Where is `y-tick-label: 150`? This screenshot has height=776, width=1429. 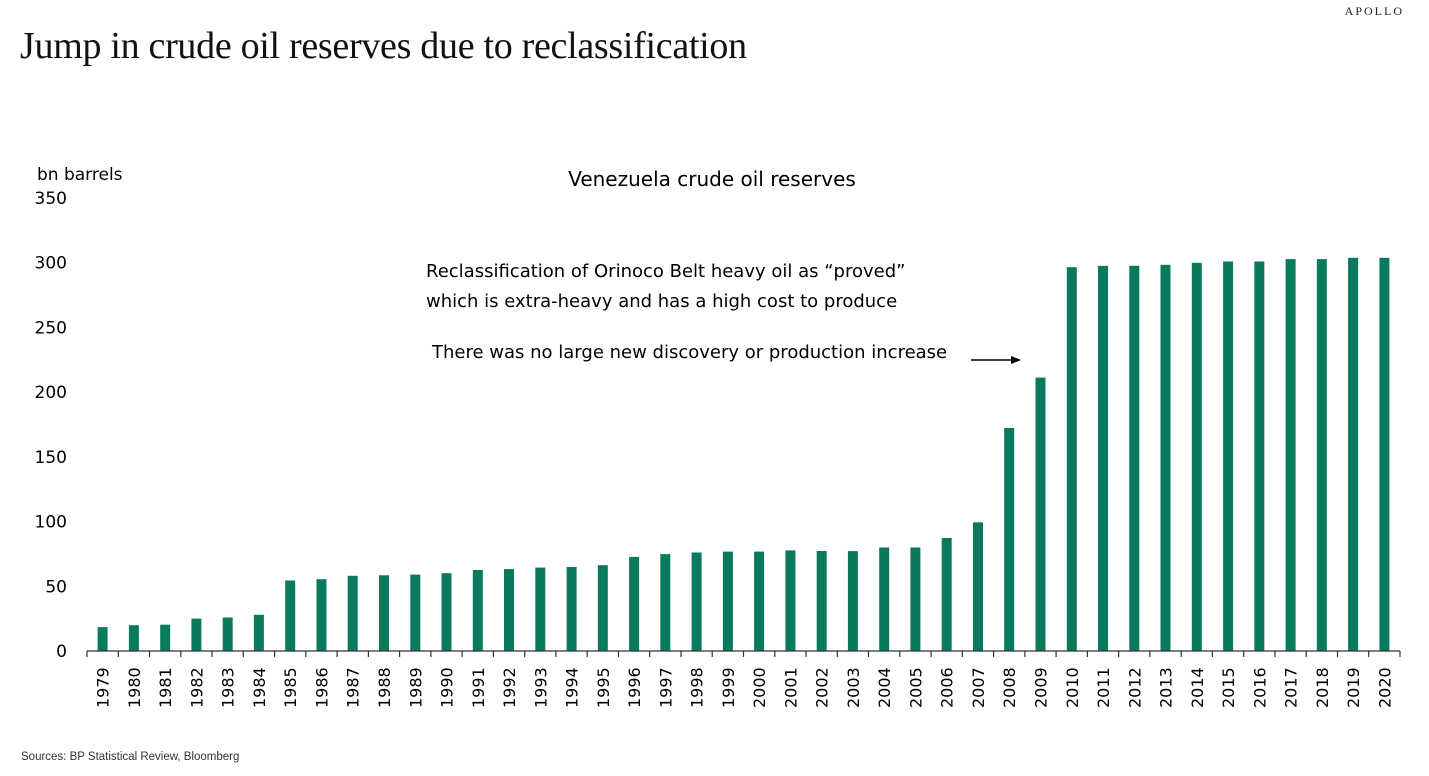
y-tick-label: 150 is located at coordinates (51, 458).